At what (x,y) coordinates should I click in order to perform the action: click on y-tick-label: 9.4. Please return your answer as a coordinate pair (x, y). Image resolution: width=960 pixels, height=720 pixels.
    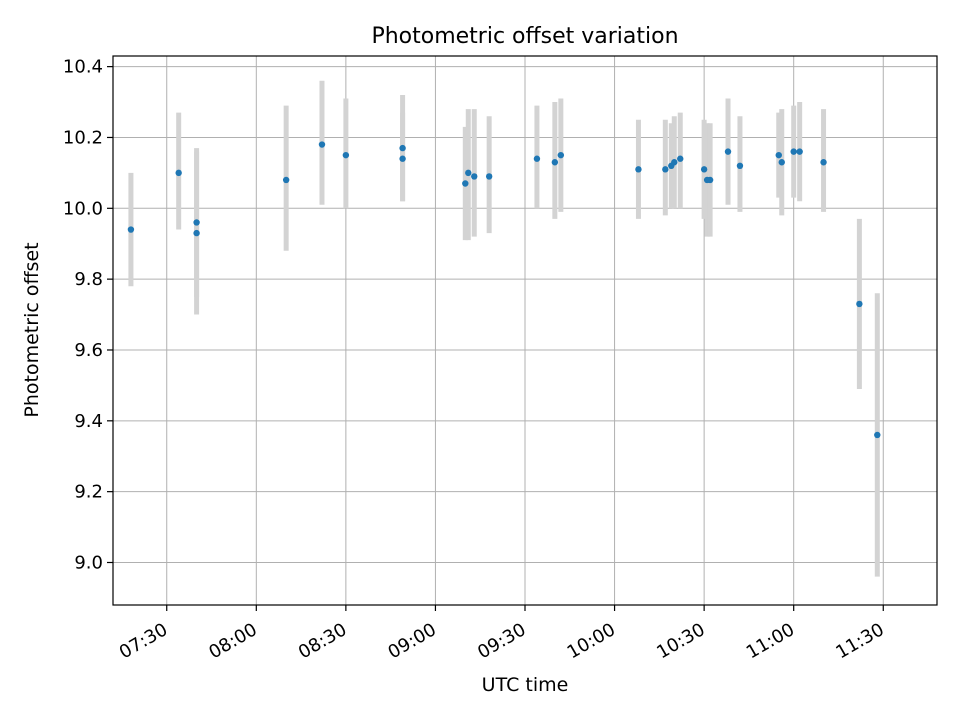
    Looking at the image, I should click on (88, 421).